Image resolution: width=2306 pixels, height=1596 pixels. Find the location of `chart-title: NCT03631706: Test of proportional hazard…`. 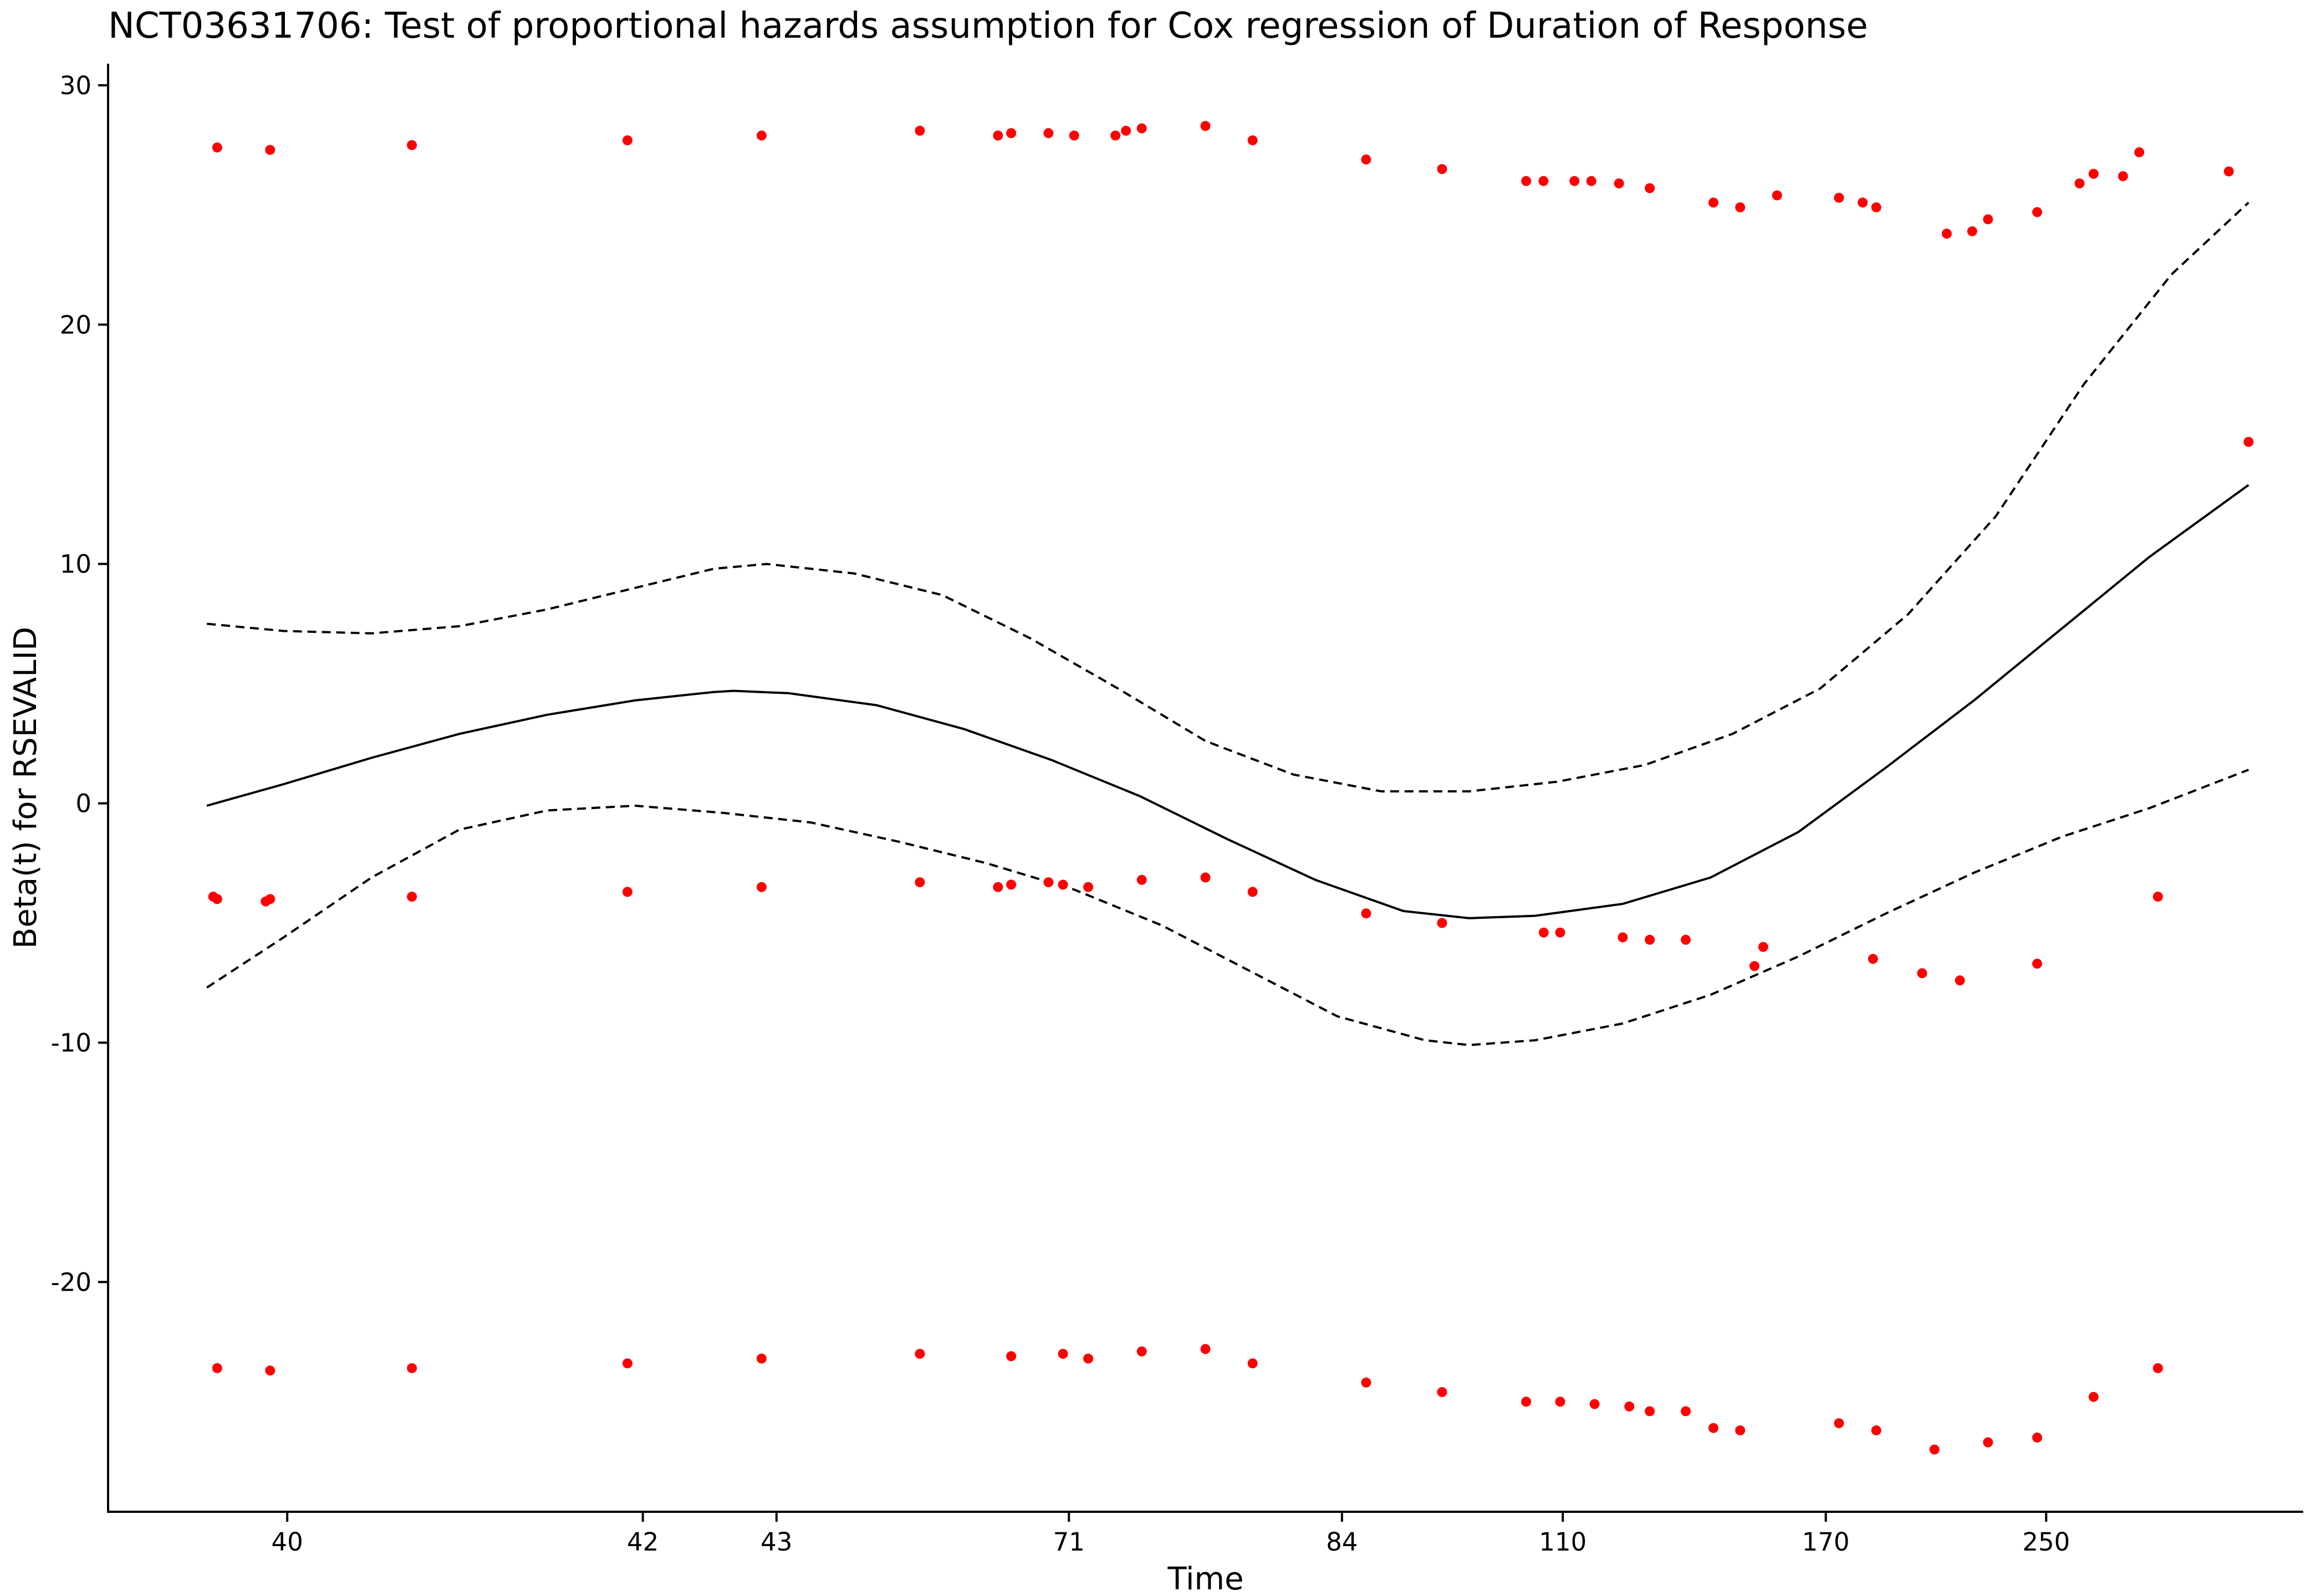

chart-title: NCT03631706: Test of proportional hazard… is located at coordinates (988, 26).